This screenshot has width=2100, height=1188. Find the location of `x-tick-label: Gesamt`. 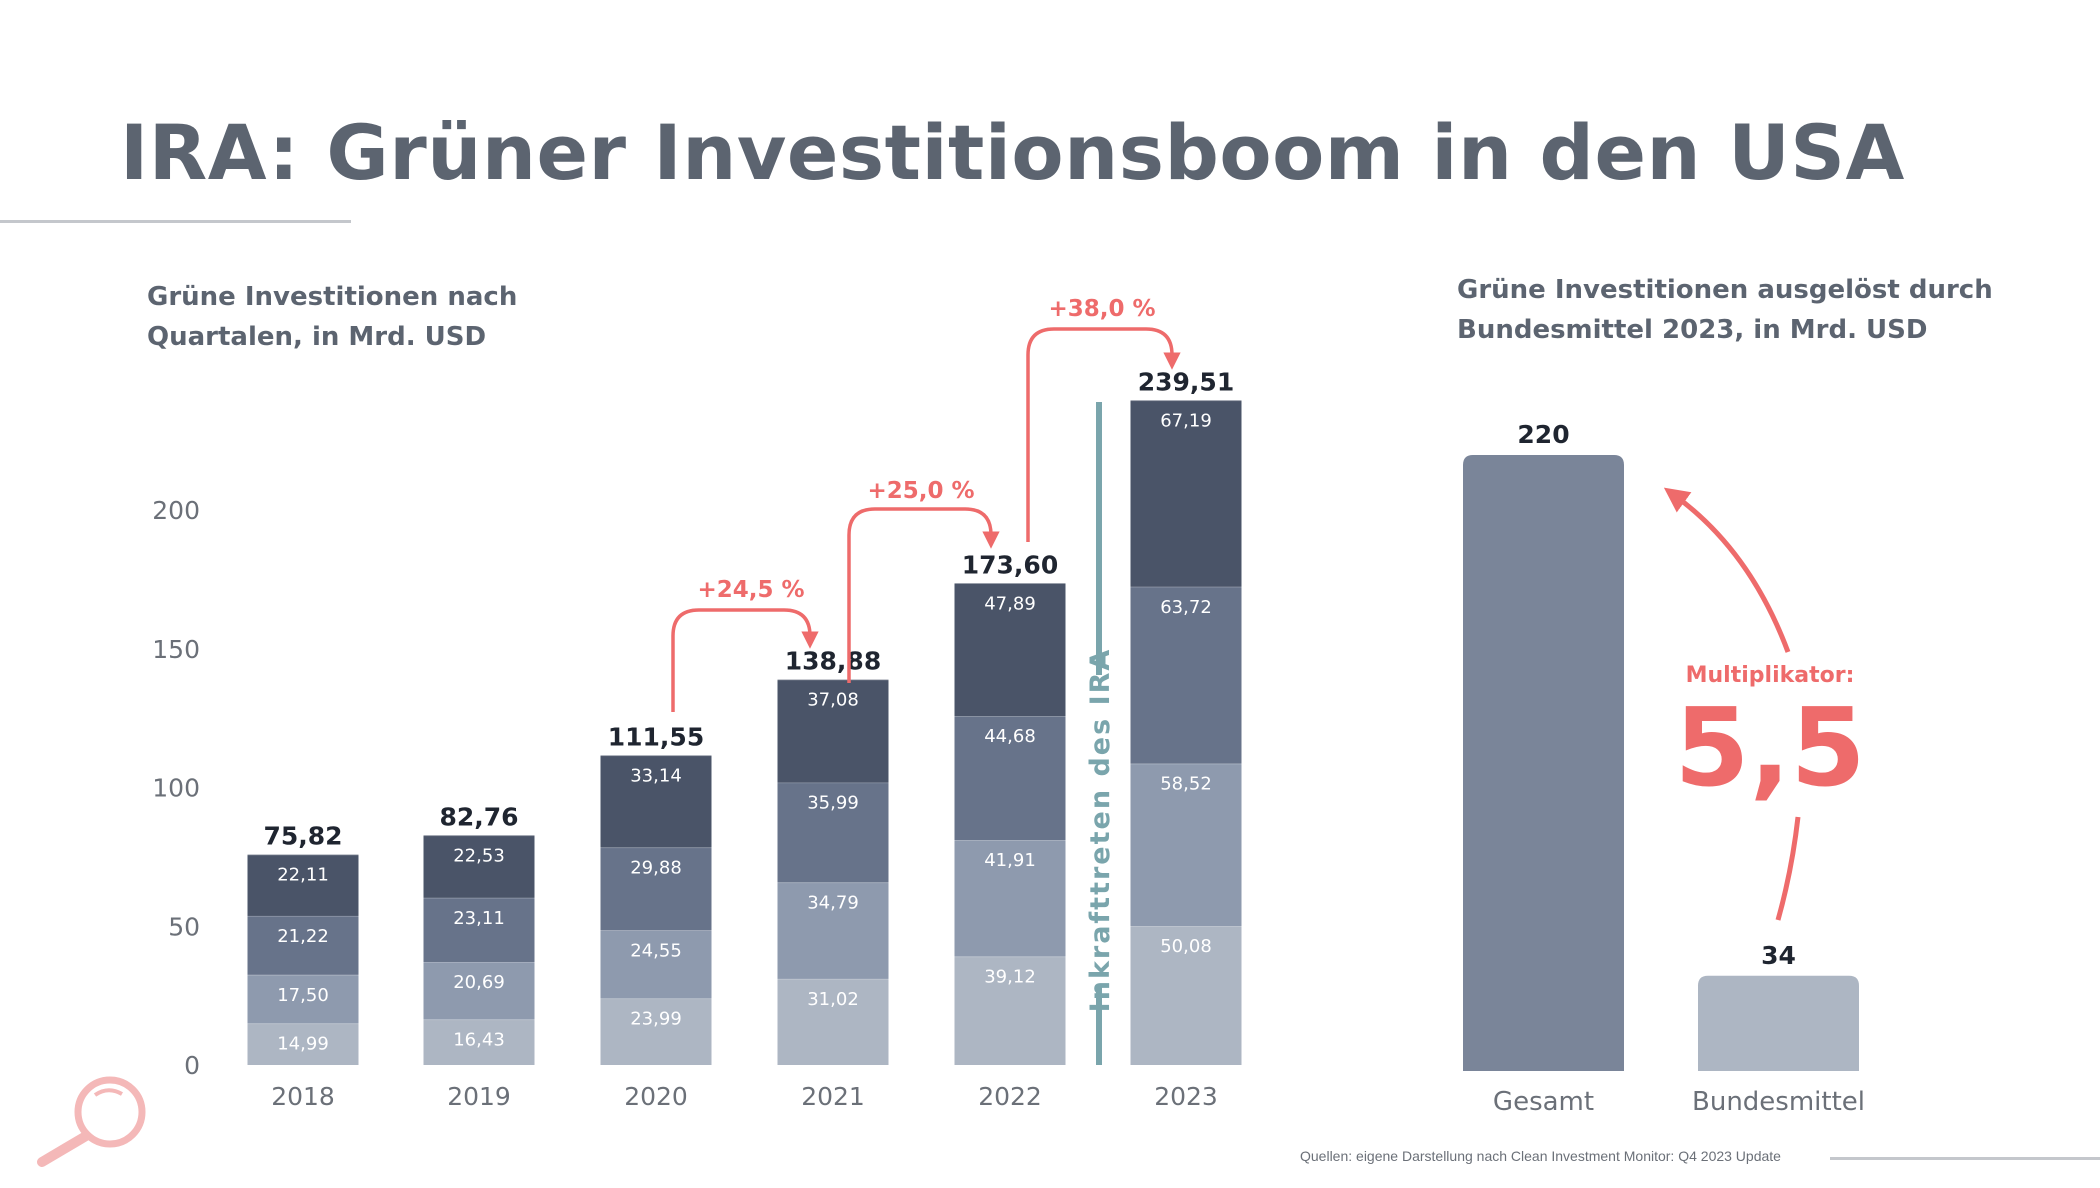

x-tick-label: Gesamt is located at coordinates (1543, 1102).